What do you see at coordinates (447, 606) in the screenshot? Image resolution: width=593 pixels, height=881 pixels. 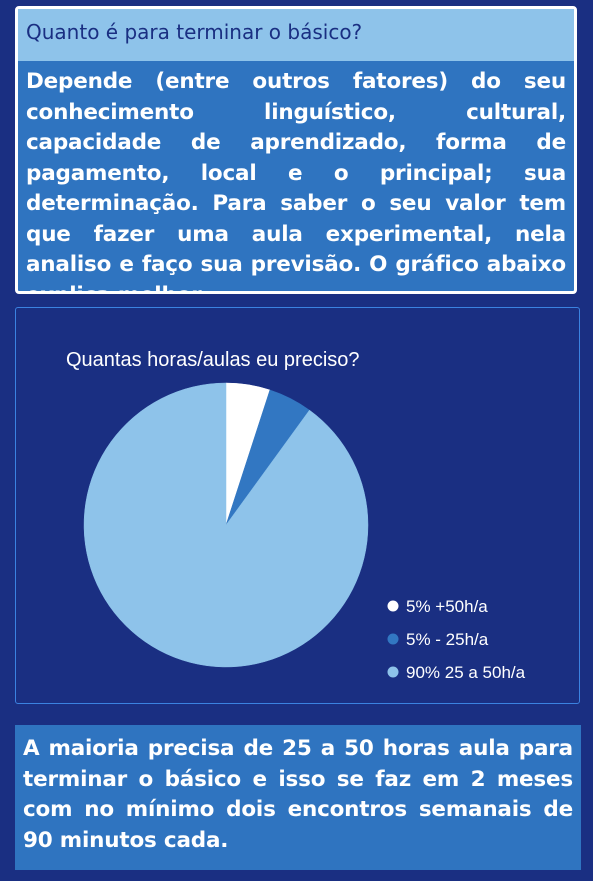 I see `legend-label-1: 5% +50h/a` at bounding box center [447, 606].